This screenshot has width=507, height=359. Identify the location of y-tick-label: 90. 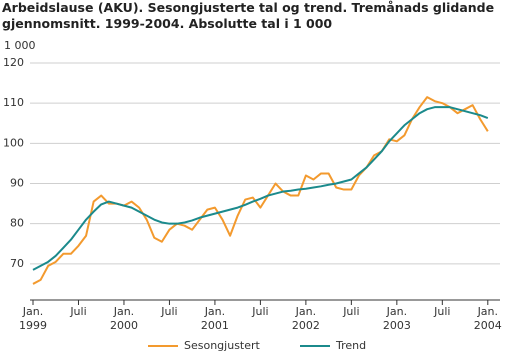
(17, 183).